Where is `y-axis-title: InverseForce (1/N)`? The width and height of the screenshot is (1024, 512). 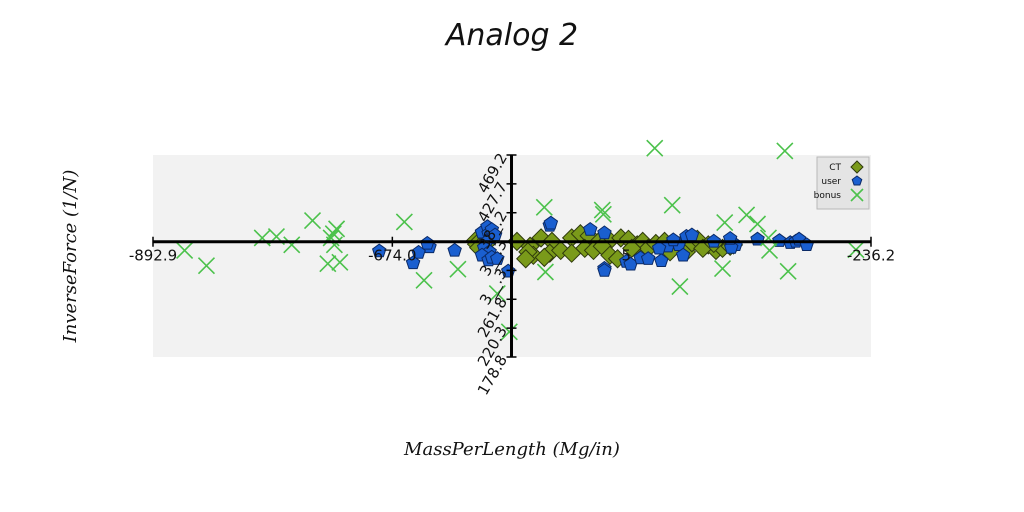
y-axis-title: InverseForce (1/N) is located at coordinates (70, 257).